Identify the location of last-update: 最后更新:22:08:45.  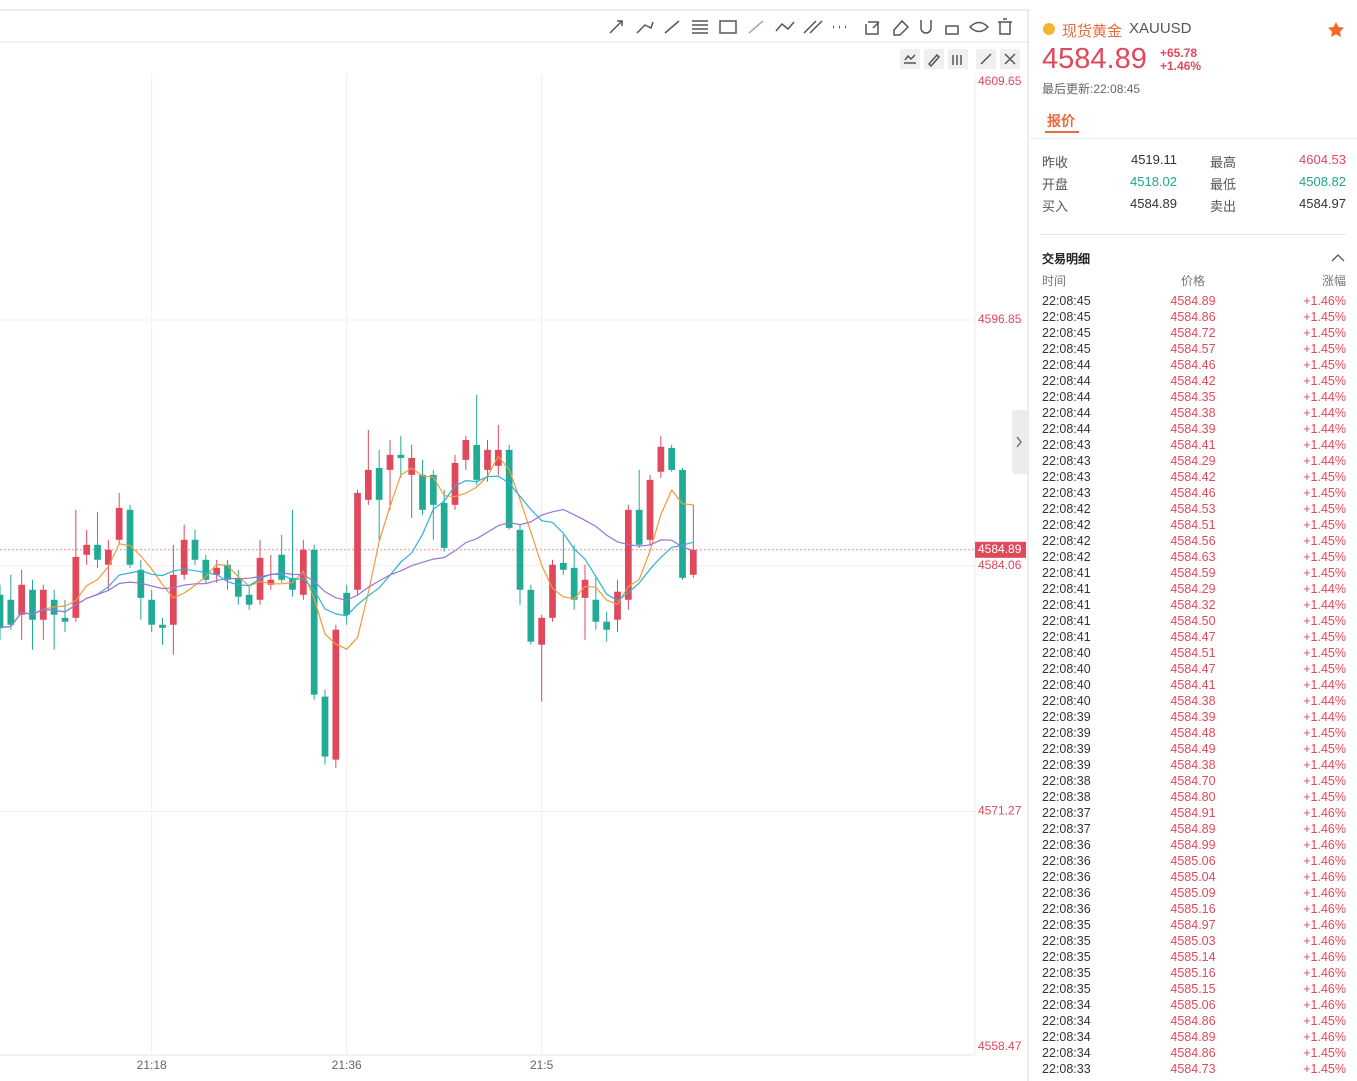
(1091, 89).